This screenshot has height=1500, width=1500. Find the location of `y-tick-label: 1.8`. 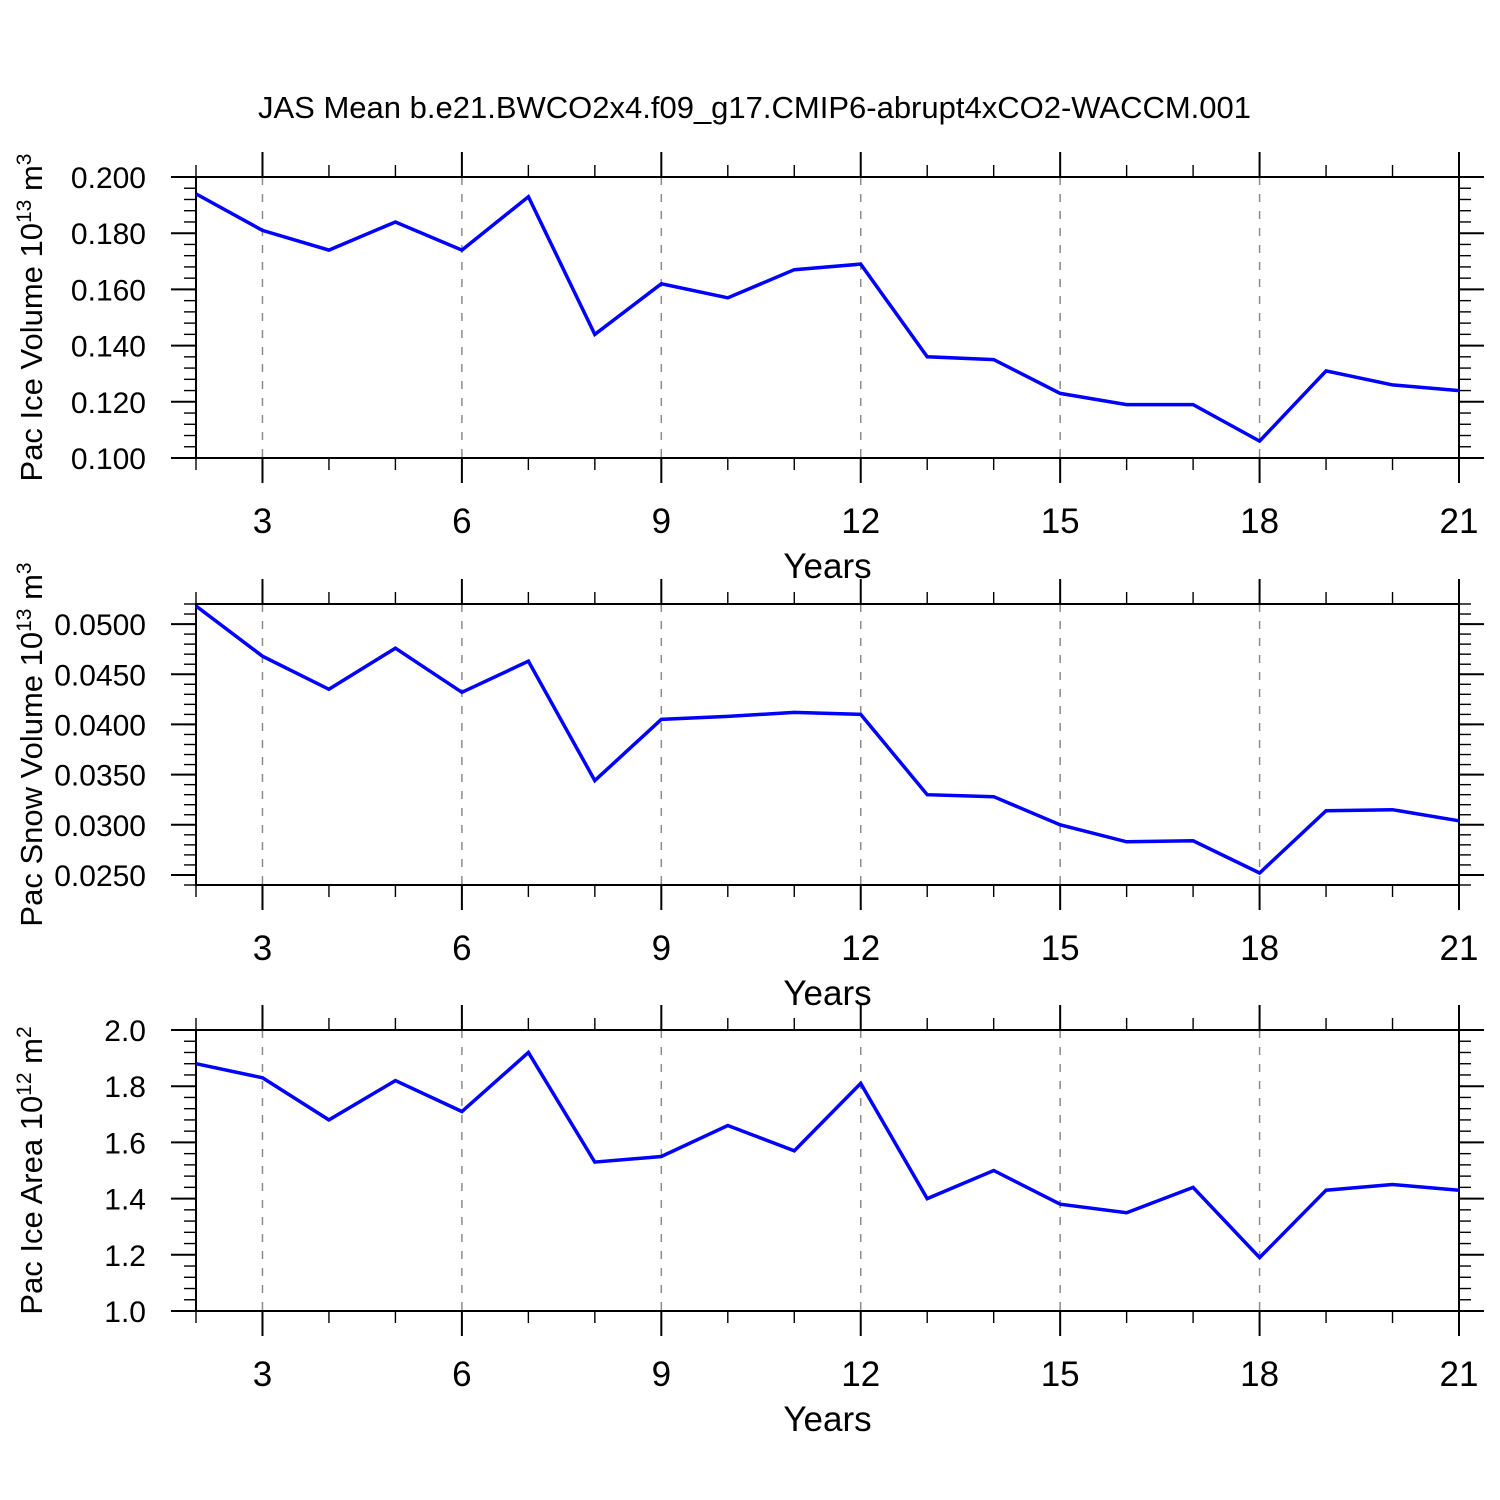

y-tick-label: 1.8 is located at coordinates (125, 1087).